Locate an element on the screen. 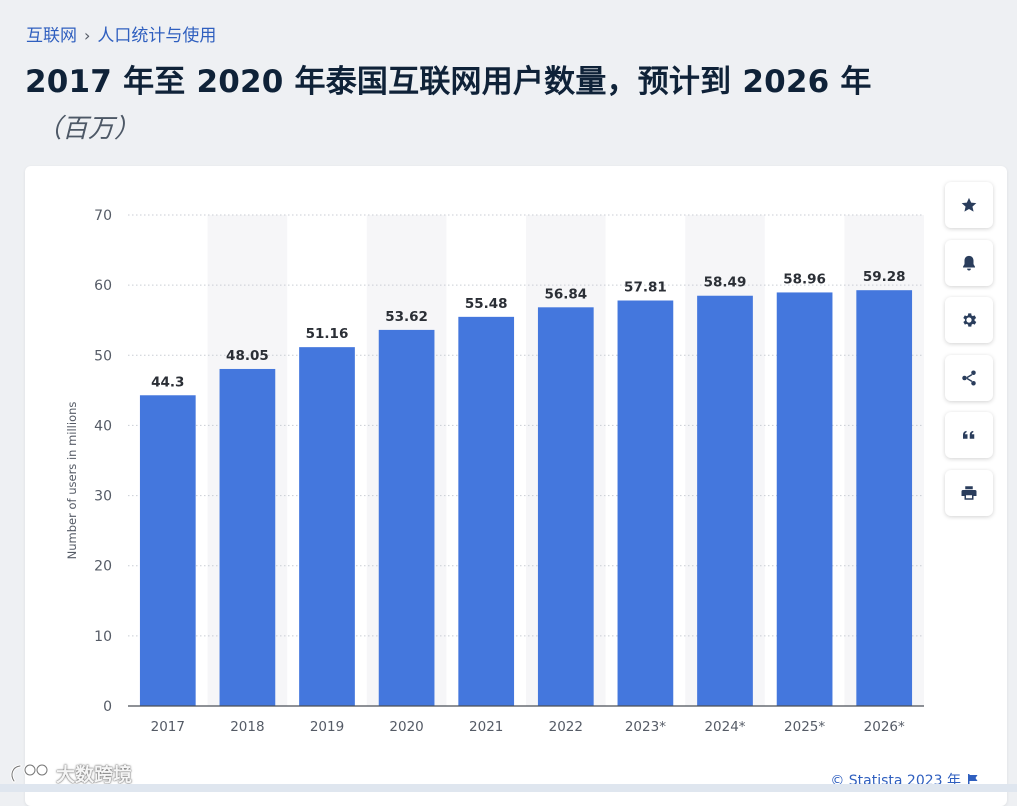 This screenshot has height=806, width=1017. bell-icon is located at coordinates (969, 262).